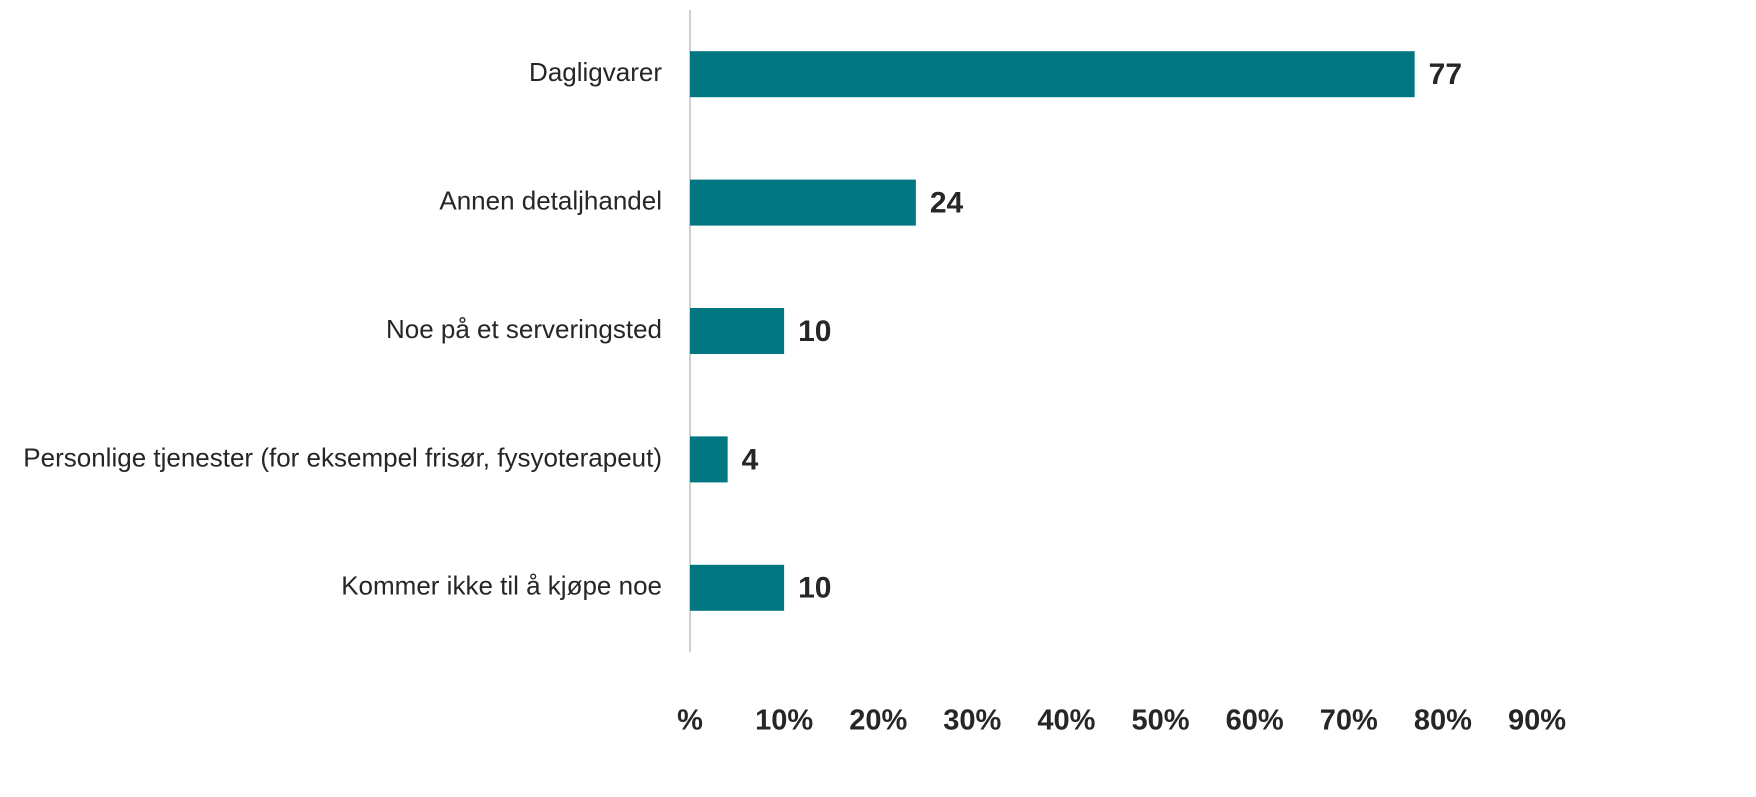 The image size is (1756, 797). I want to click on x-tick-label: %, so click(690, 721).